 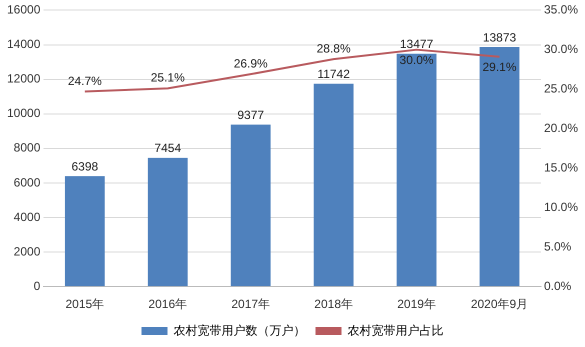 I want to click on data-label: 30.0%, so click(x=417, y=60).